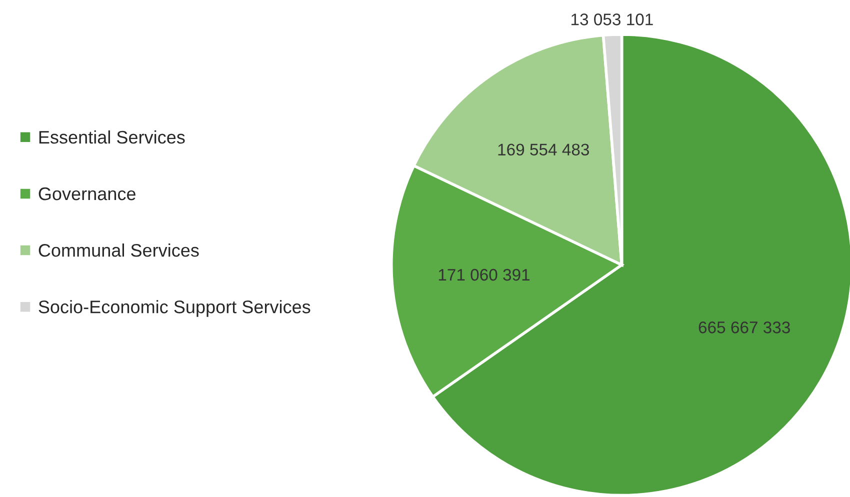 The height and width of the screenshot is (497, 850). I want to click on data-label: 665 667 333, so click(744, 328).